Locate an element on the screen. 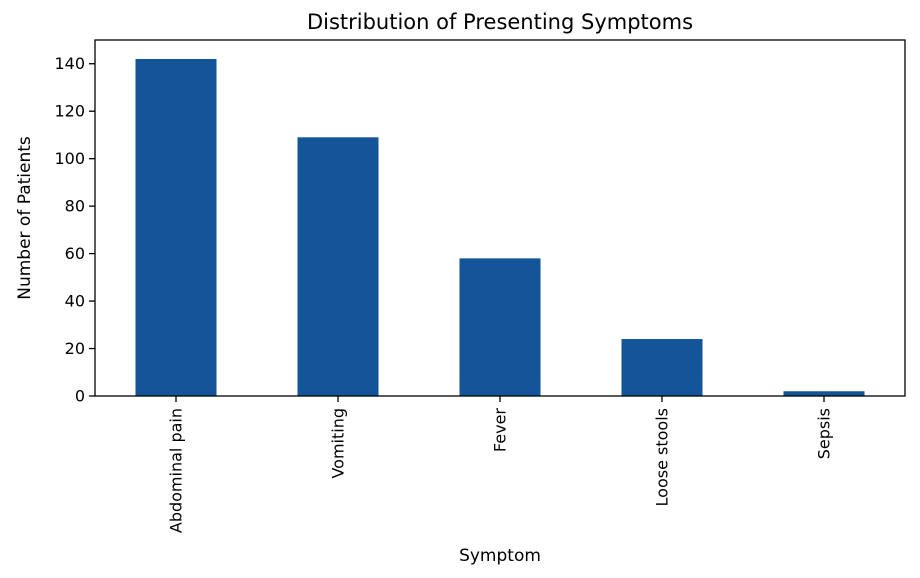  y-tick-label: 140 is located at coordinates (69, 63).